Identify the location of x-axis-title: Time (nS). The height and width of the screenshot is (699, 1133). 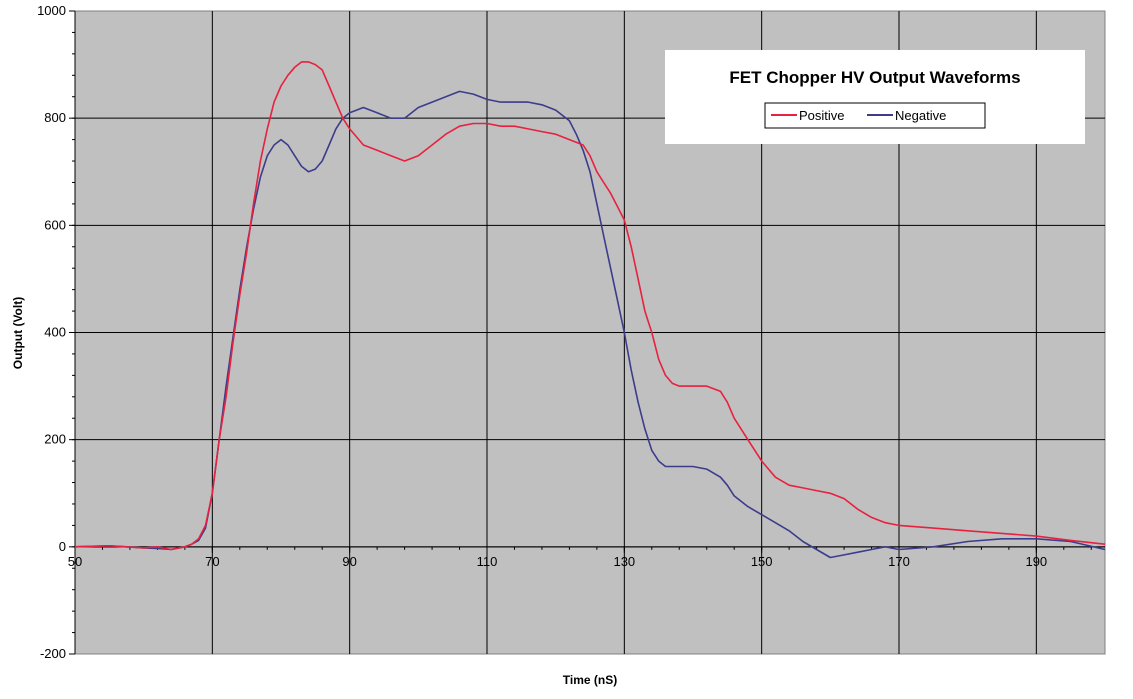
(590, 680).